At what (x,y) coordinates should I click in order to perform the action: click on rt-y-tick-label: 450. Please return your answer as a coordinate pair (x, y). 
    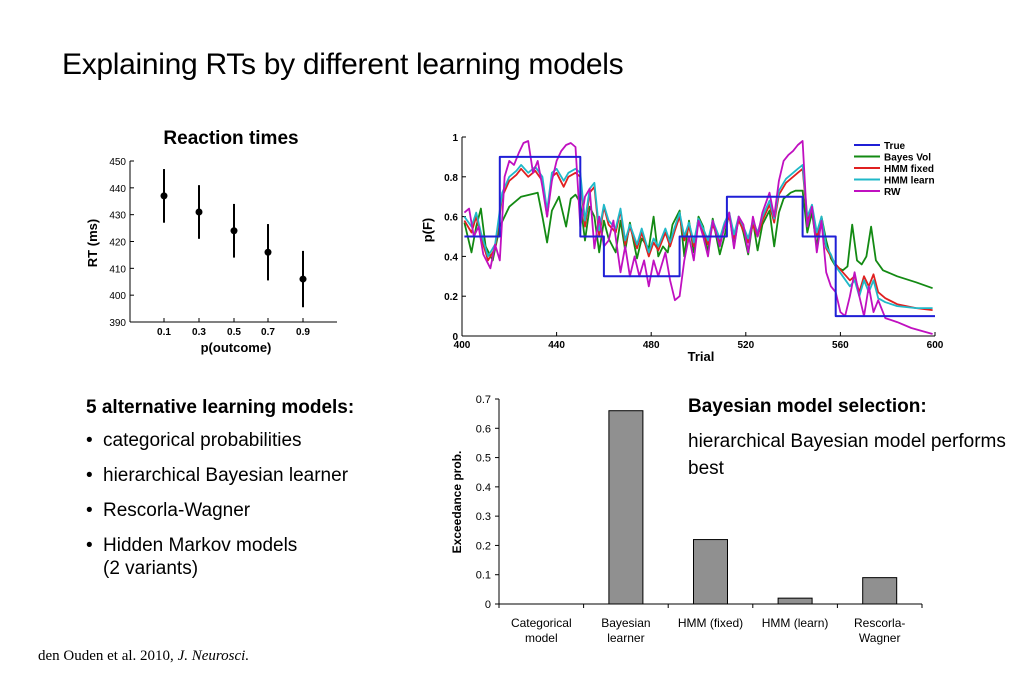
    Looking at the image, I should click on (117, 162).